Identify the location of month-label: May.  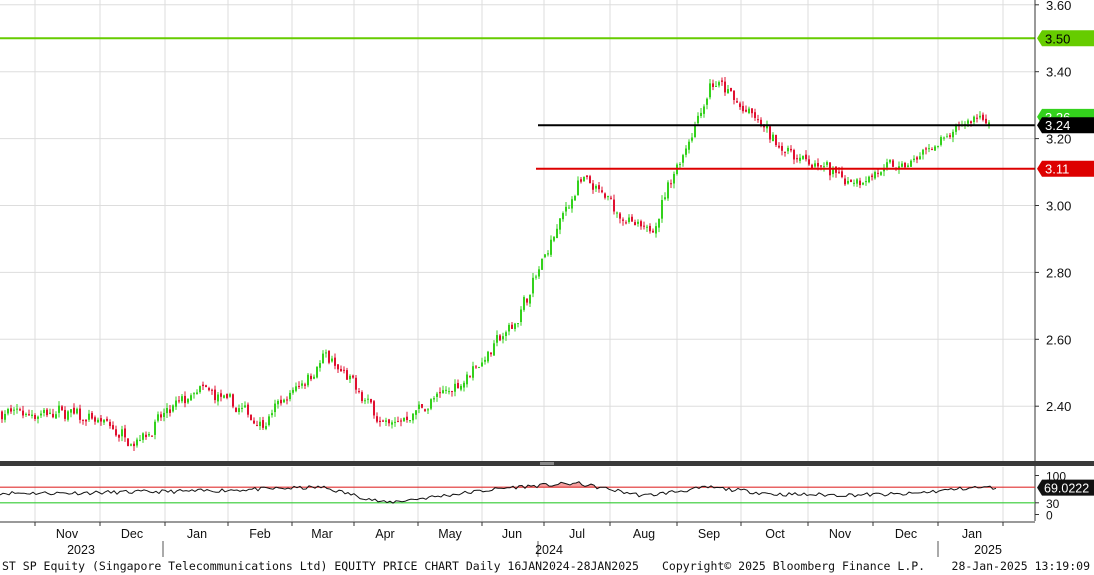
(450, 534).